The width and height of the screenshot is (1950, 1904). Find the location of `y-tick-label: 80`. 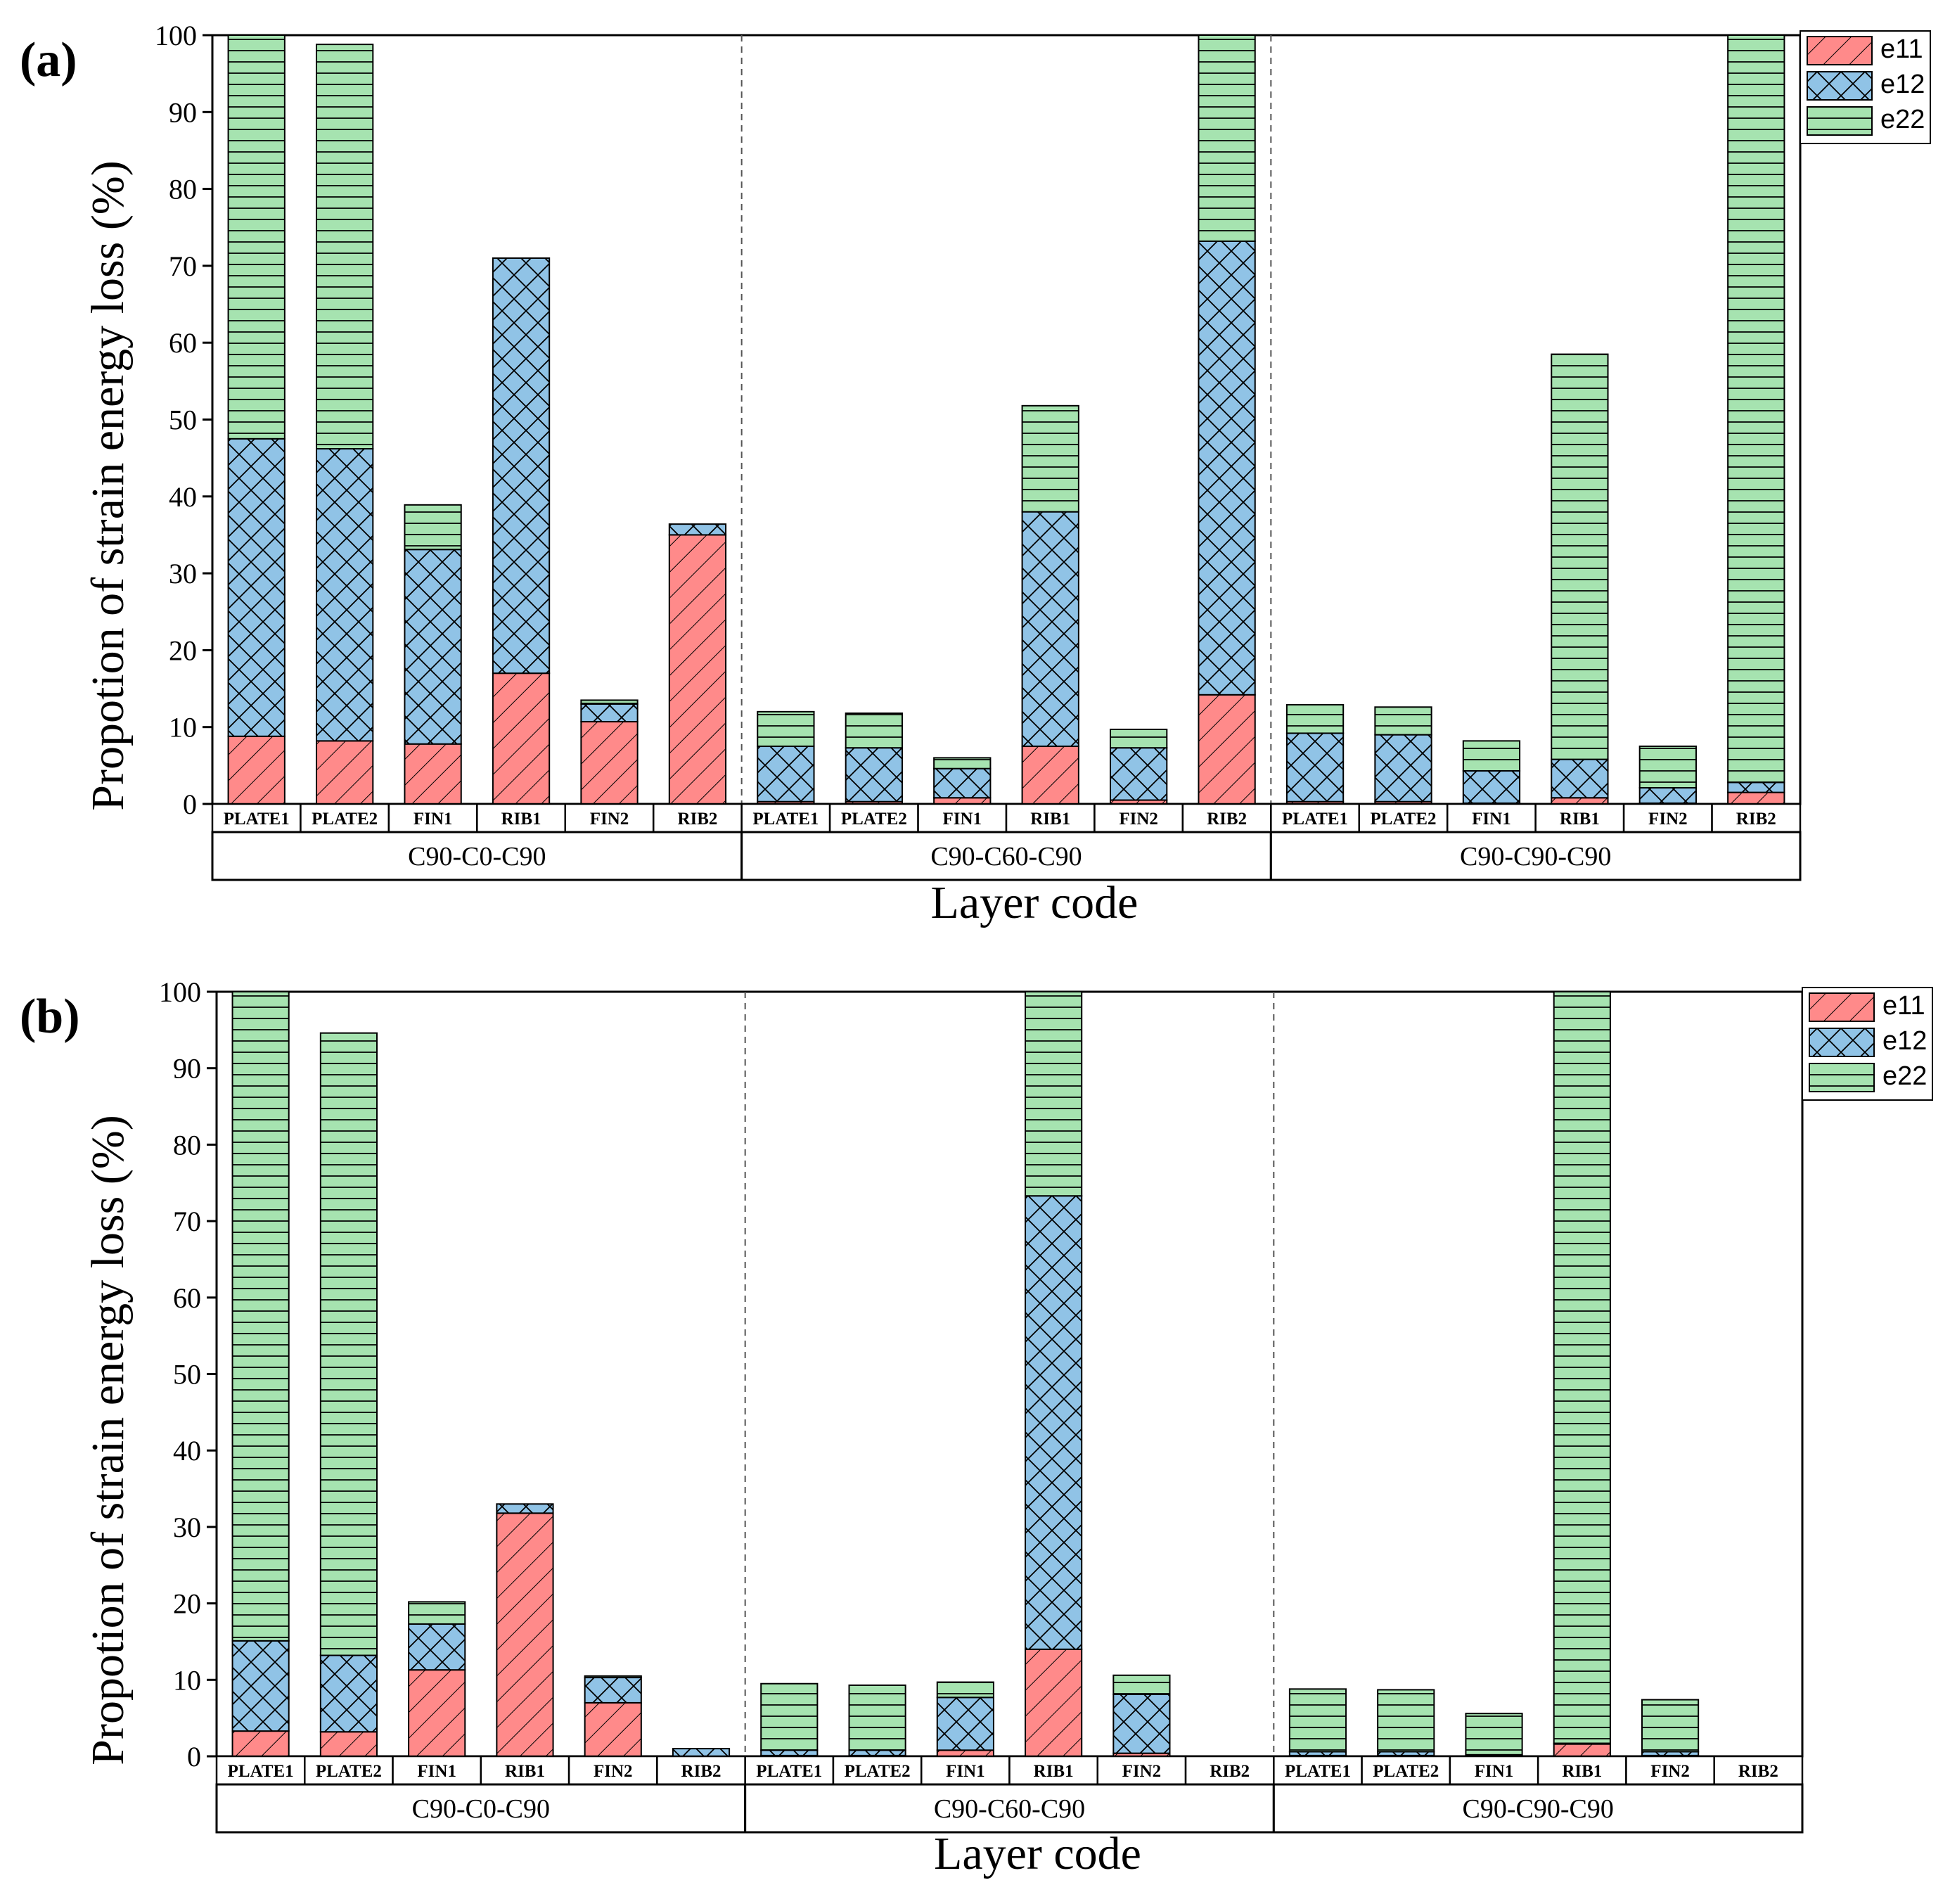

y-tick-label: 80 is located at coordinates (183, 190).